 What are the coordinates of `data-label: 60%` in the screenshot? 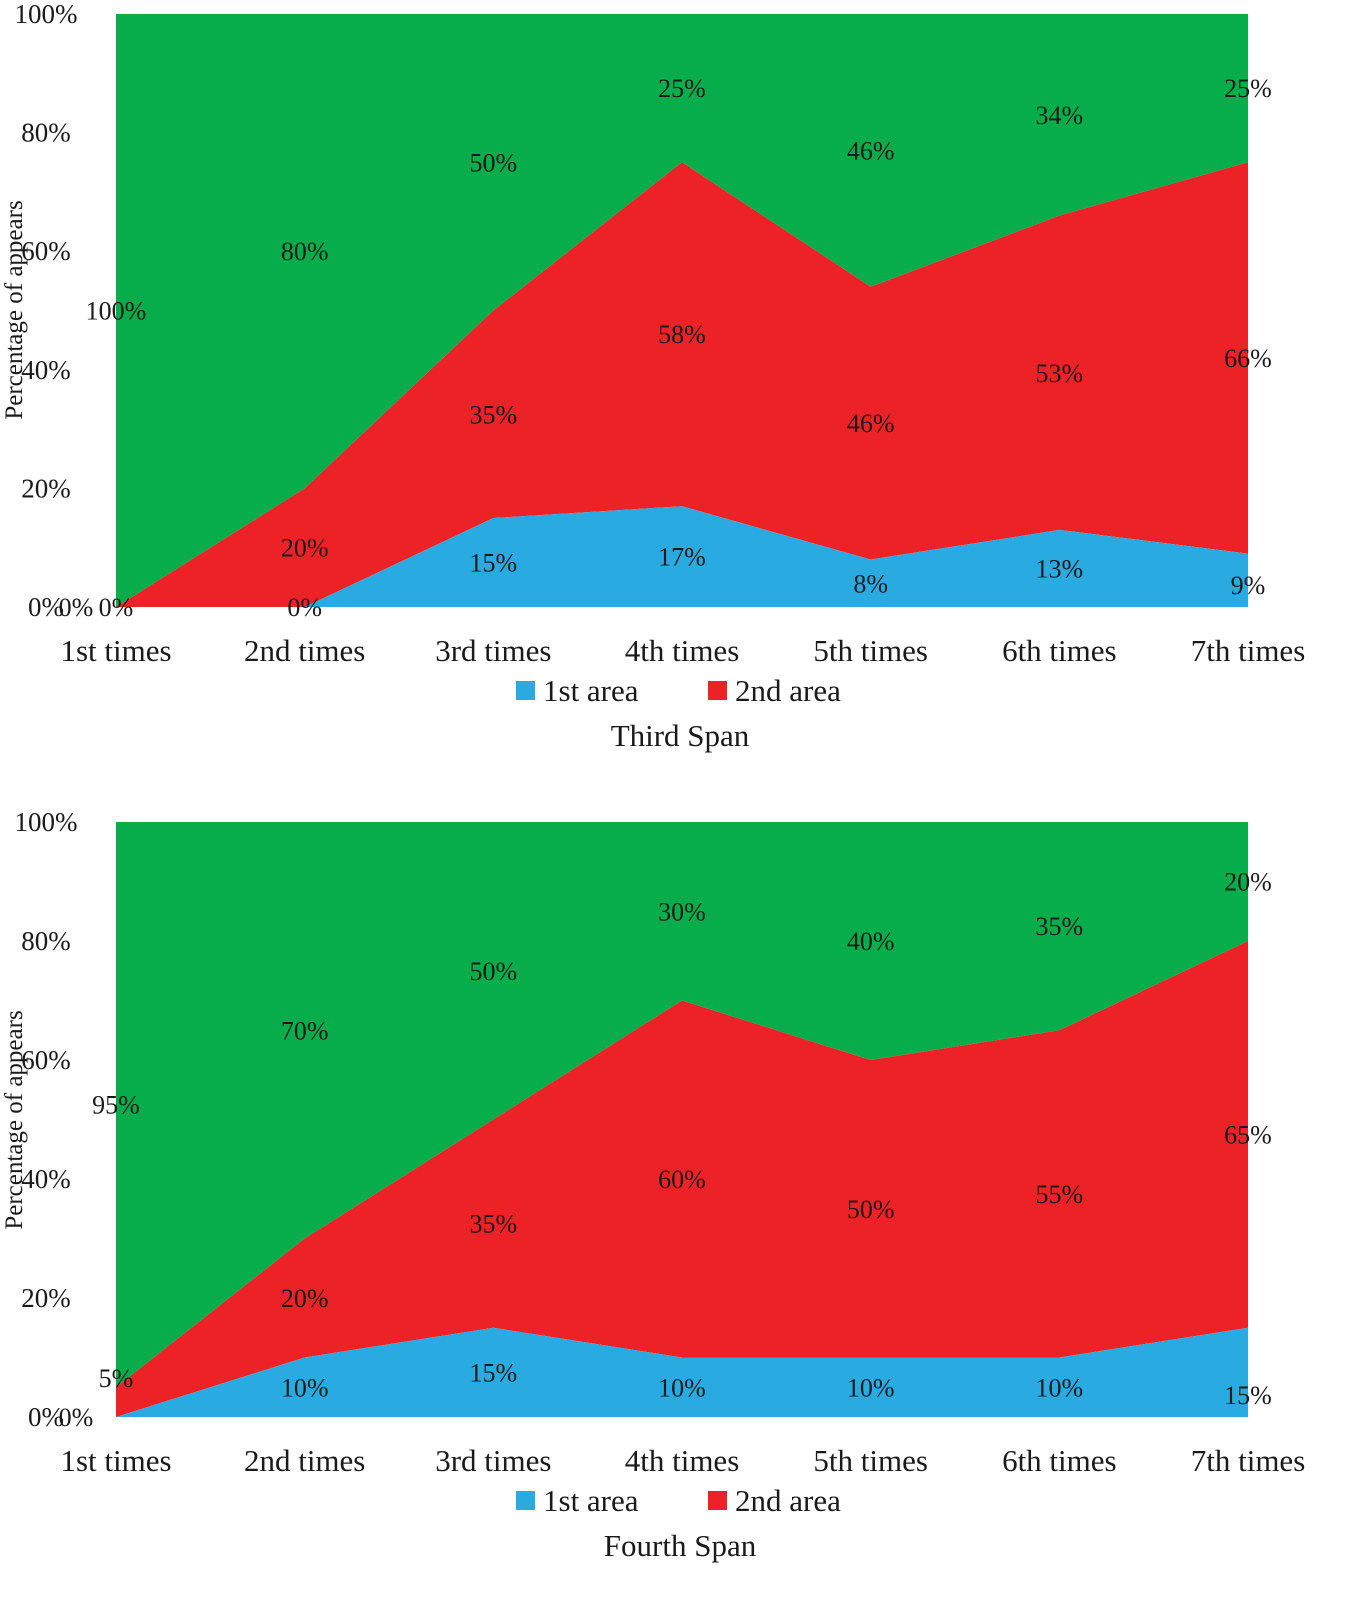 It's located at (682, 1179).